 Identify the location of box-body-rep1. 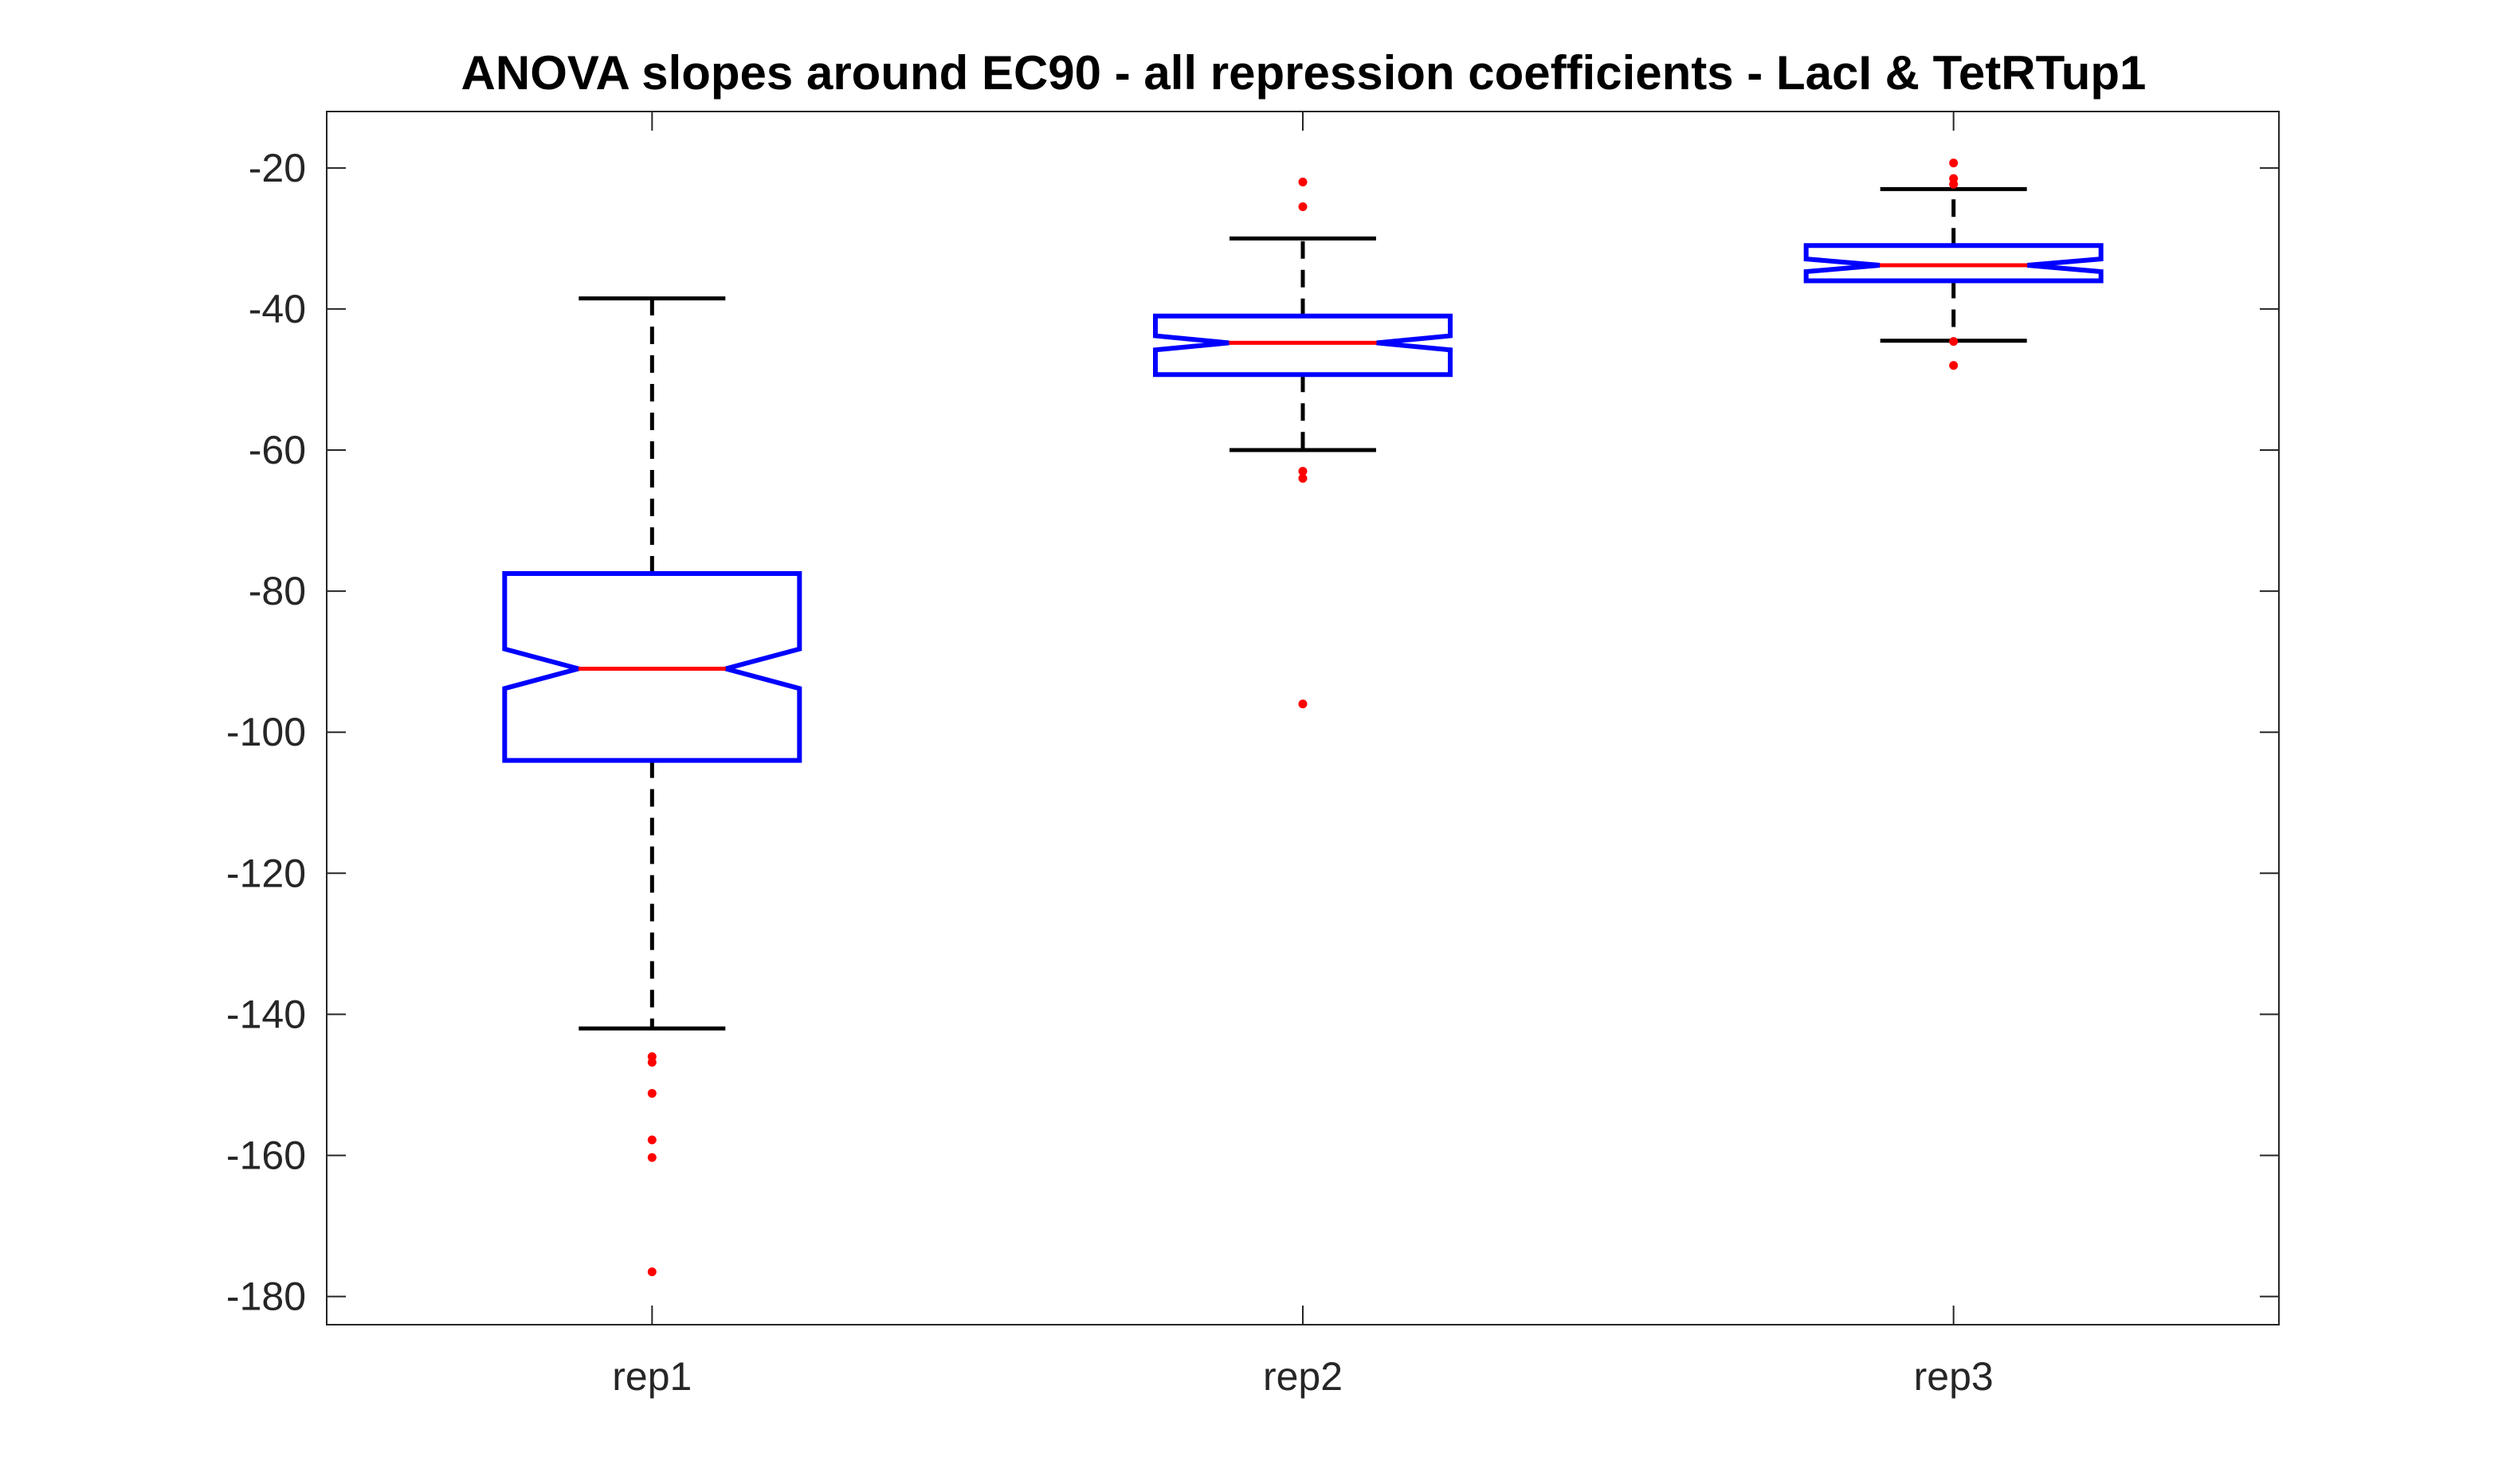
(652, 666).